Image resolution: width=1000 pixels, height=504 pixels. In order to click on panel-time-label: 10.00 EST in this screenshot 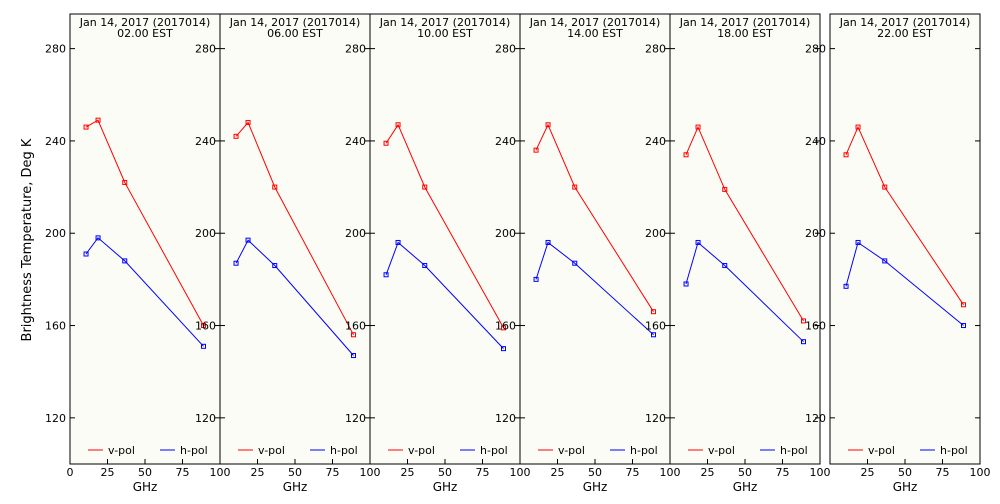, I will do `click(445, 33)`.